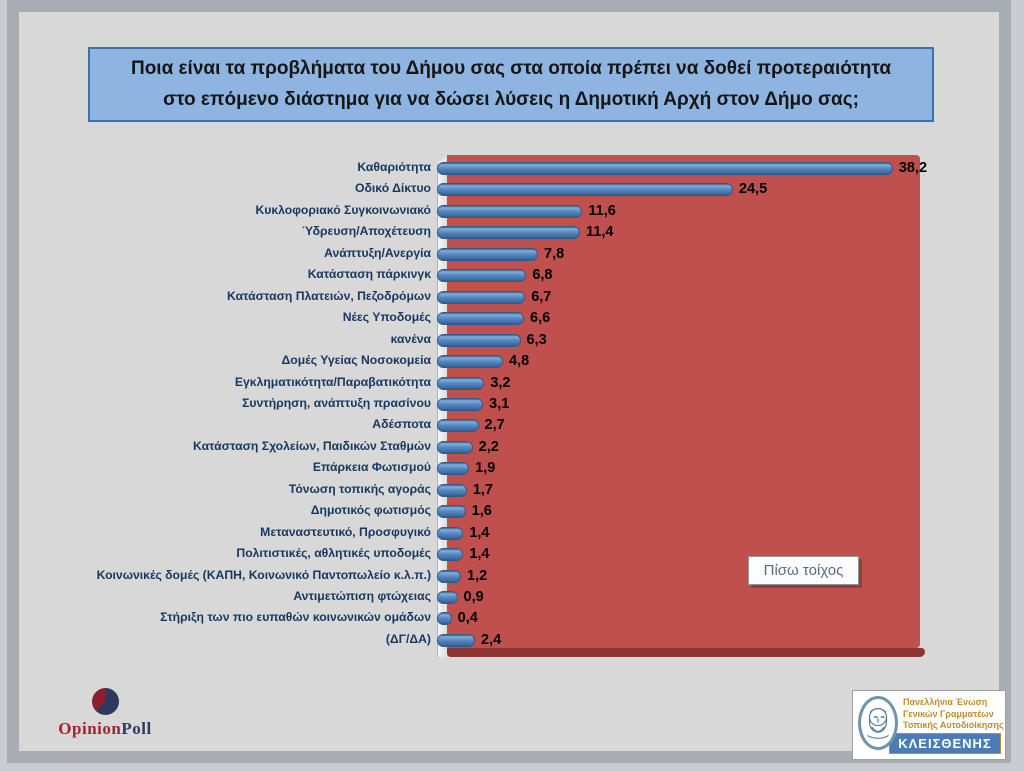 The height and width of the screenshot is (771, 1024). I want to click on value-label: 6,8, so click(542, 275).